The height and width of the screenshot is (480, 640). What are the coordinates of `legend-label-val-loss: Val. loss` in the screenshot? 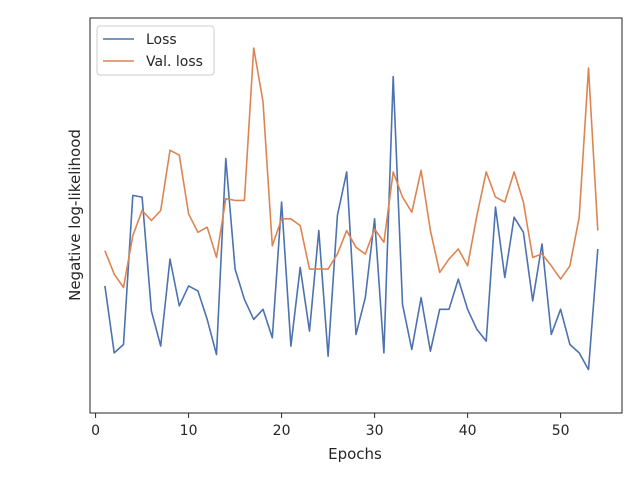 It's located at (174, 62).